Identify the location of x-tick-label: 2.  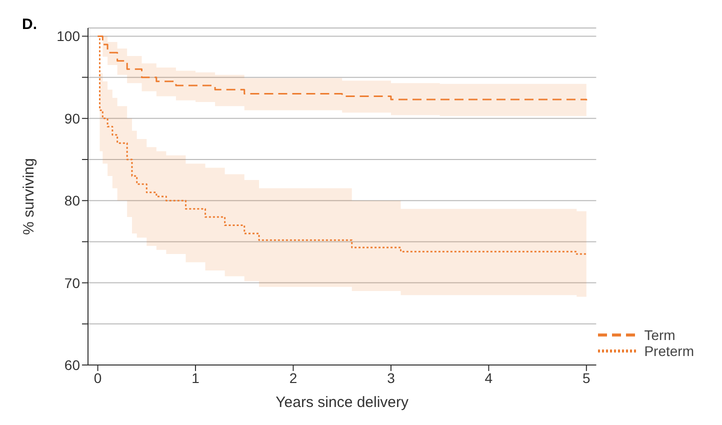
(293, 378).